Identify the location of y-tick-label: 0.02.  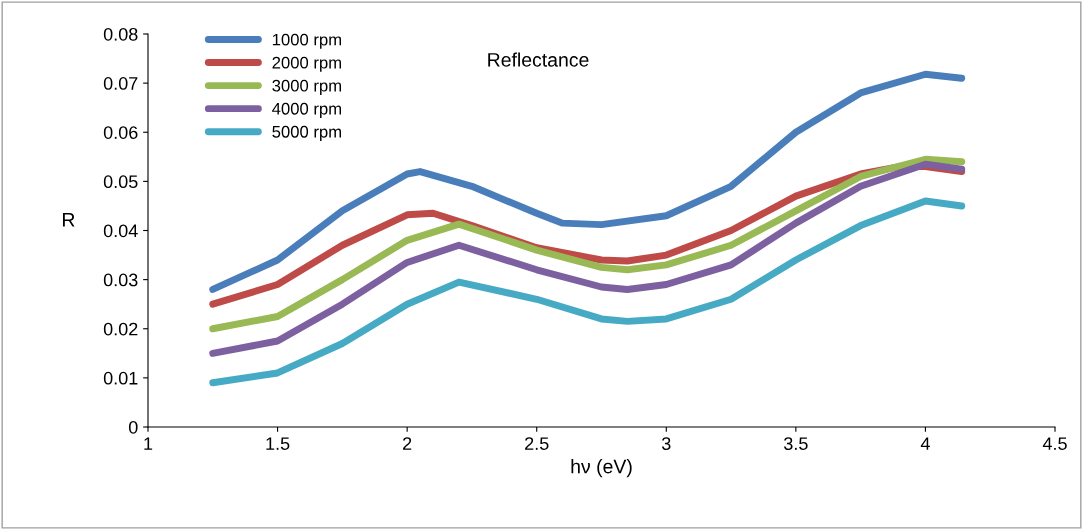
(120, 329).